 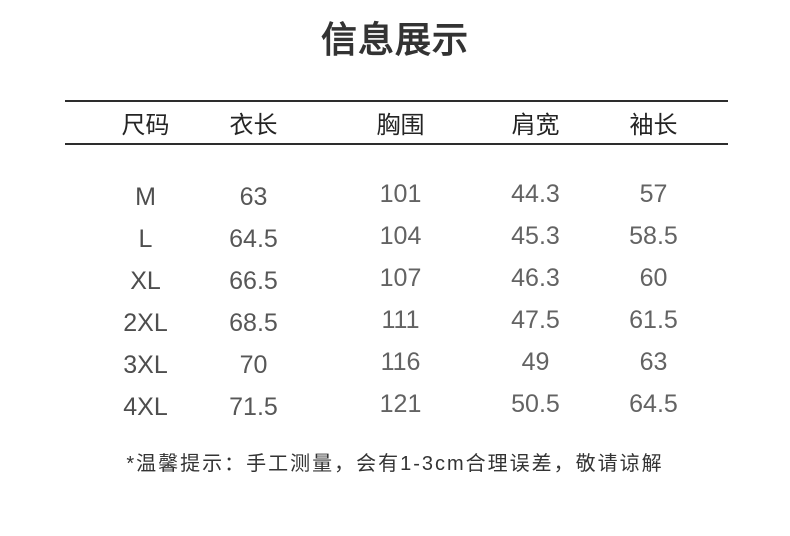 What do you see at coordinates (145, 125) in the screenshot?
I see `column-header-size: 尺码` at bounding box center [145, 125].